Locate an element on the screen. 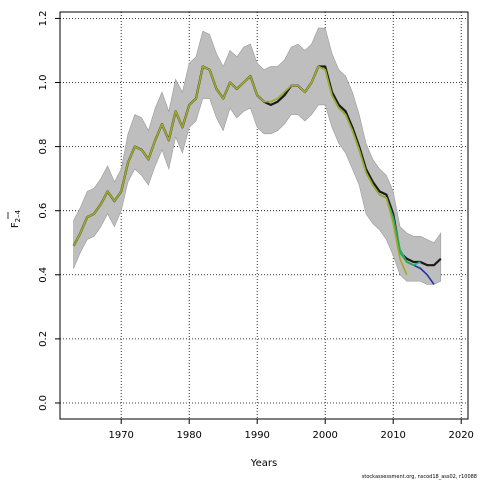 This screenshot has width=480, height=480. x-tick-label: 1980 is located at coordinates (188, 435).